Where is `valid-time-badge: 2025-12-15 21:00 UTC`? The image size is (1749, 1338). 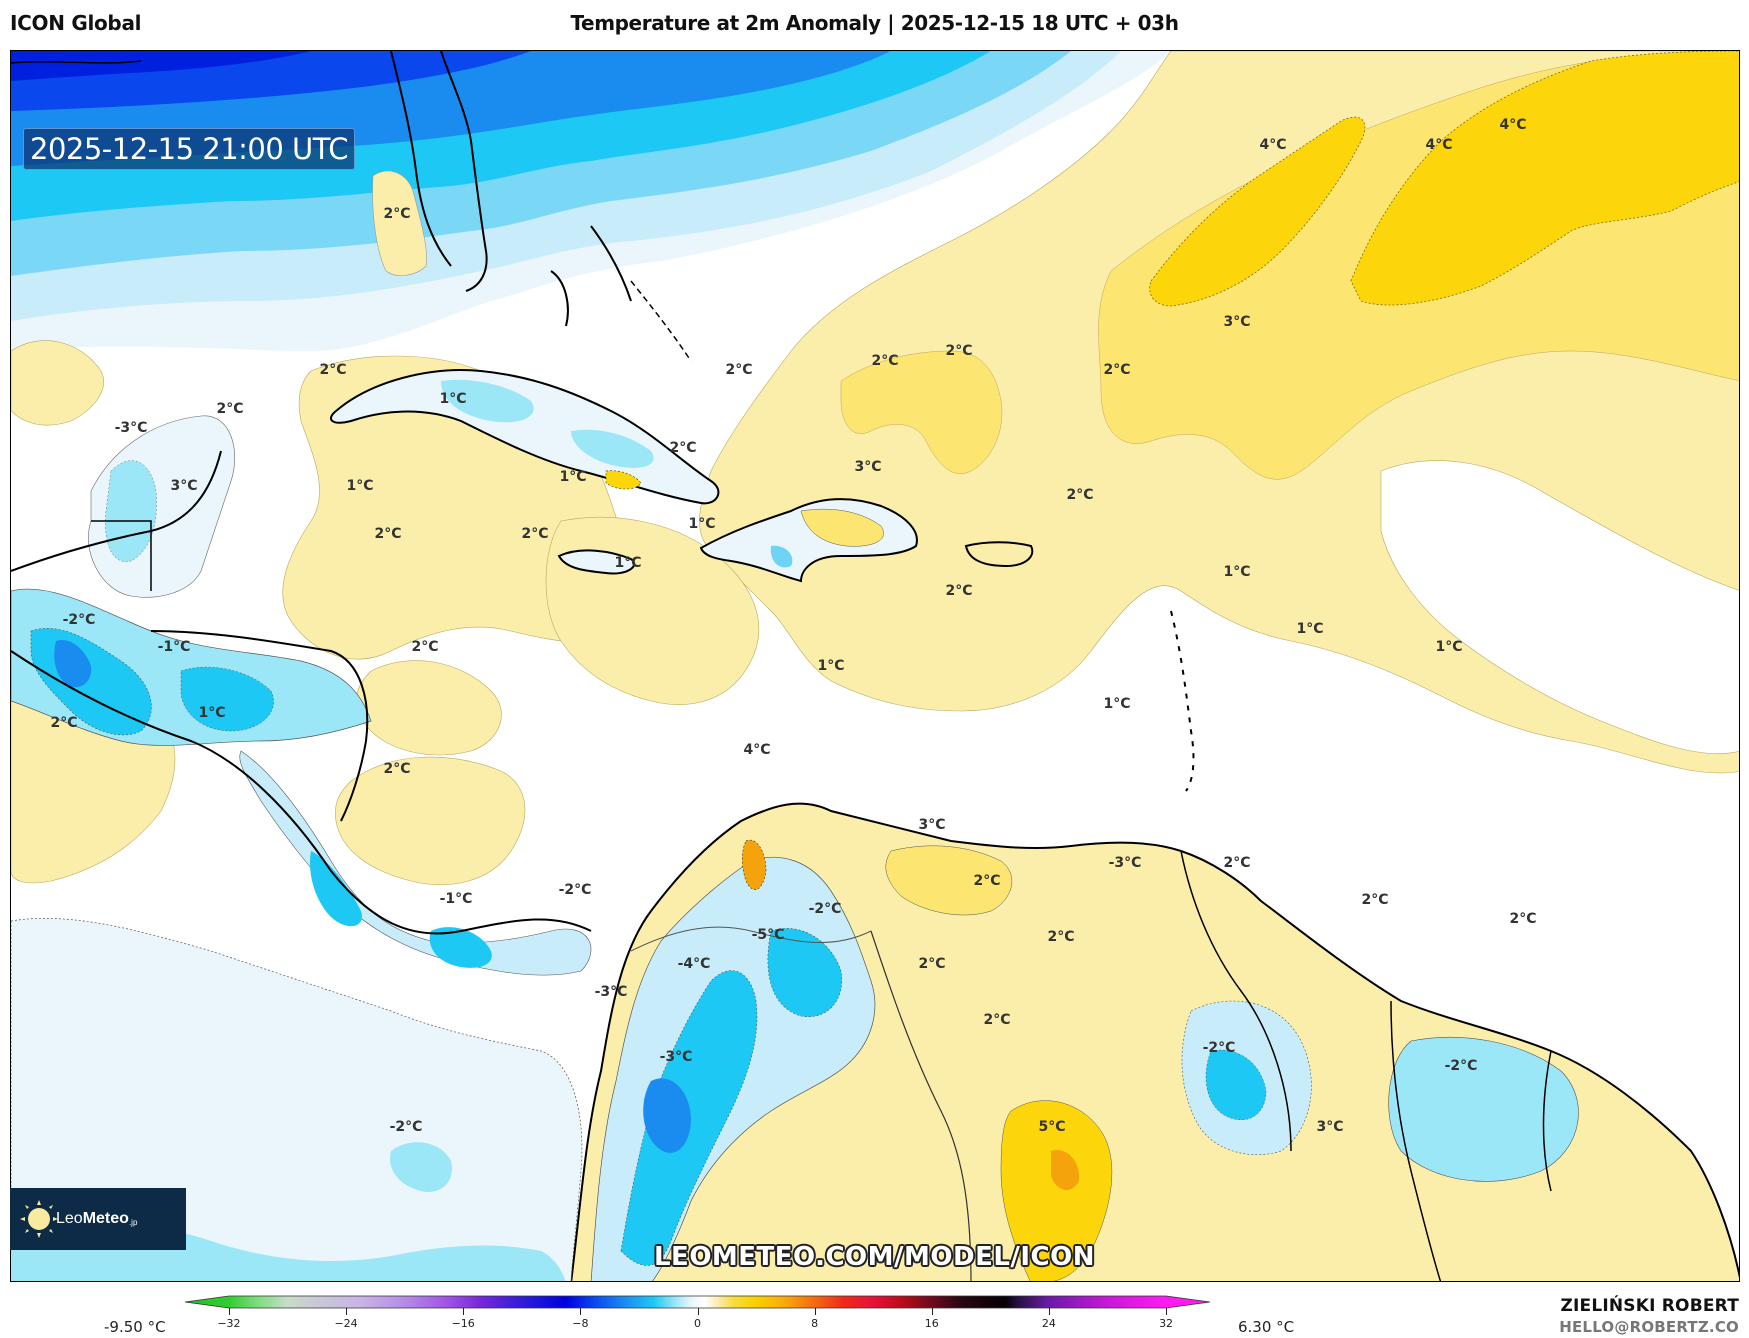
valid-time-badge: 2025-12-15 21:00 UTC is located at coordinates (189, 149).